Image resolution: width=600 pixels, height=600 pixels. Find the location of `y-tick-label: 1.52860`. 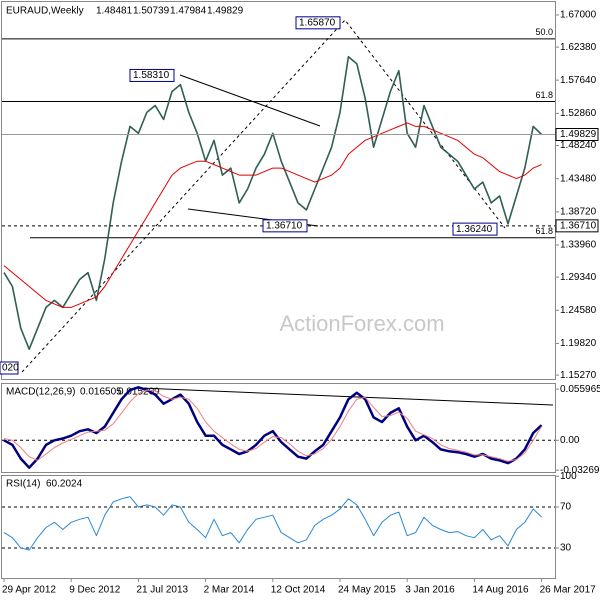

y-tick-label: 1.52860 is located at coordinates (578, 113).